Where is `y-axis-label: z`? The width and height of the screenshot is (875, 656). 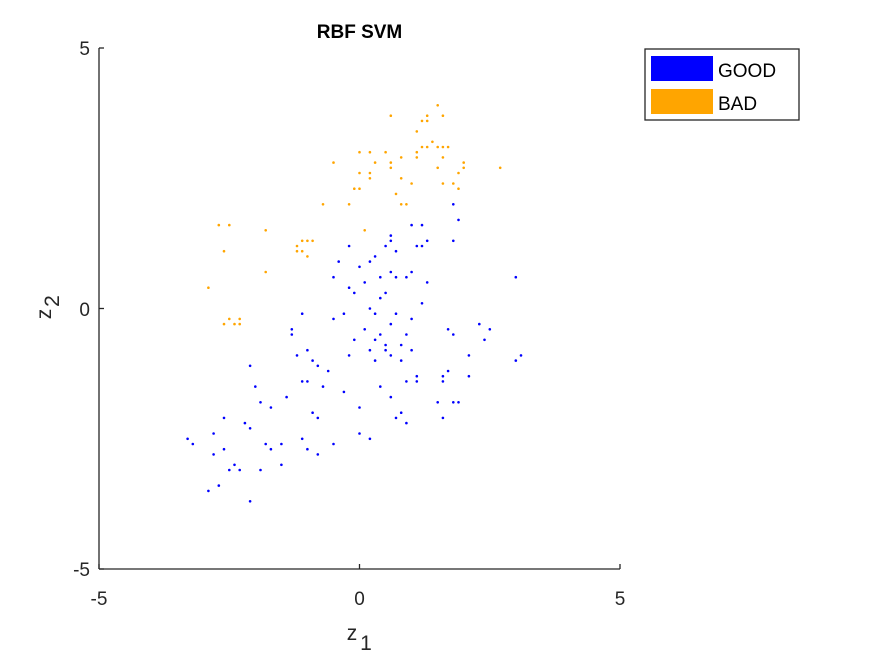
y-axis-label: z is located at coordinates (44, 314).